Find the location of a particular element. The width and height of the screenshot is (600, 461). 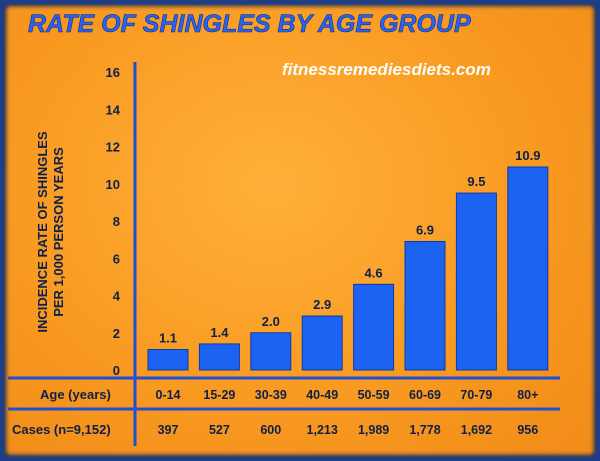

case-count-label: 956 is located at coordinates (527, 430).